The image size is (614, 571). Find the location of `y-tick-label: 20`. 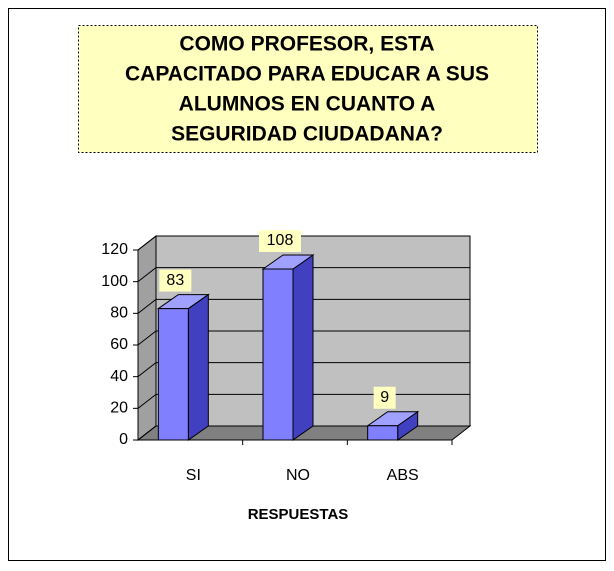

y-tick-label: 20 is located at coordinates (119, 408).